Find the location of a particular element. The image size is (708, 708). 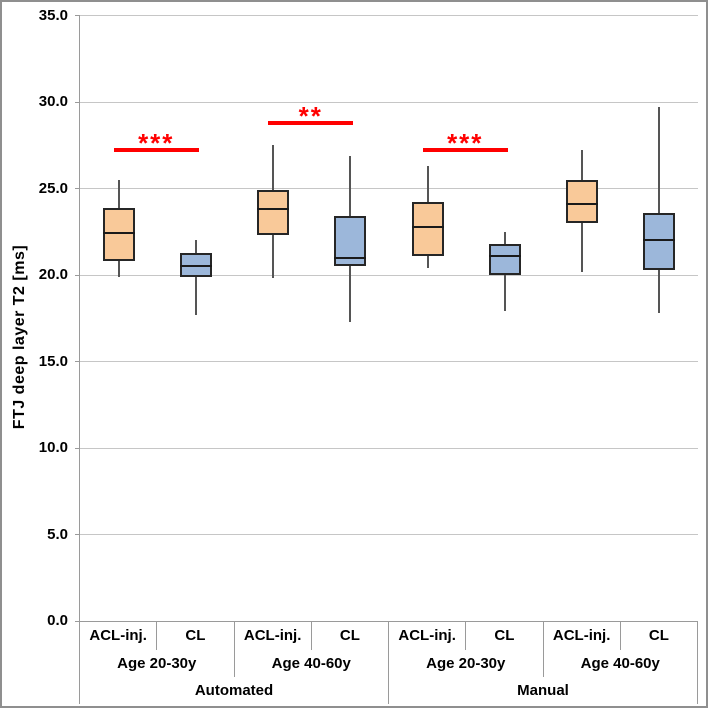

y-tick-label: 0.0 is located at coordinates (57, 620).